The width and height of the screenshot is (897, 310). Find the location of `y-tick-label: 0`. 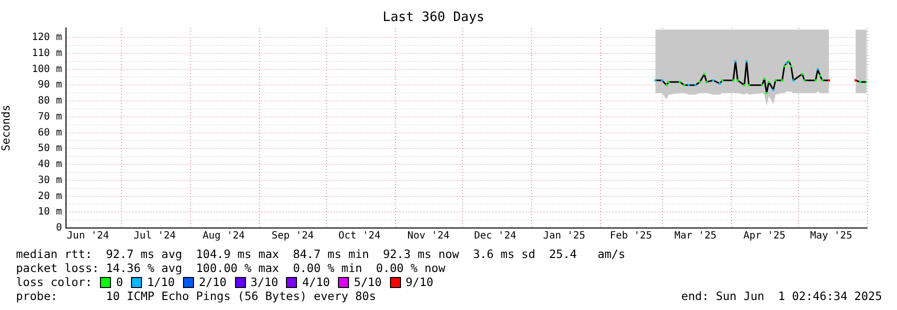

y-tick-label: 0 is located at coordinates (59, 228).